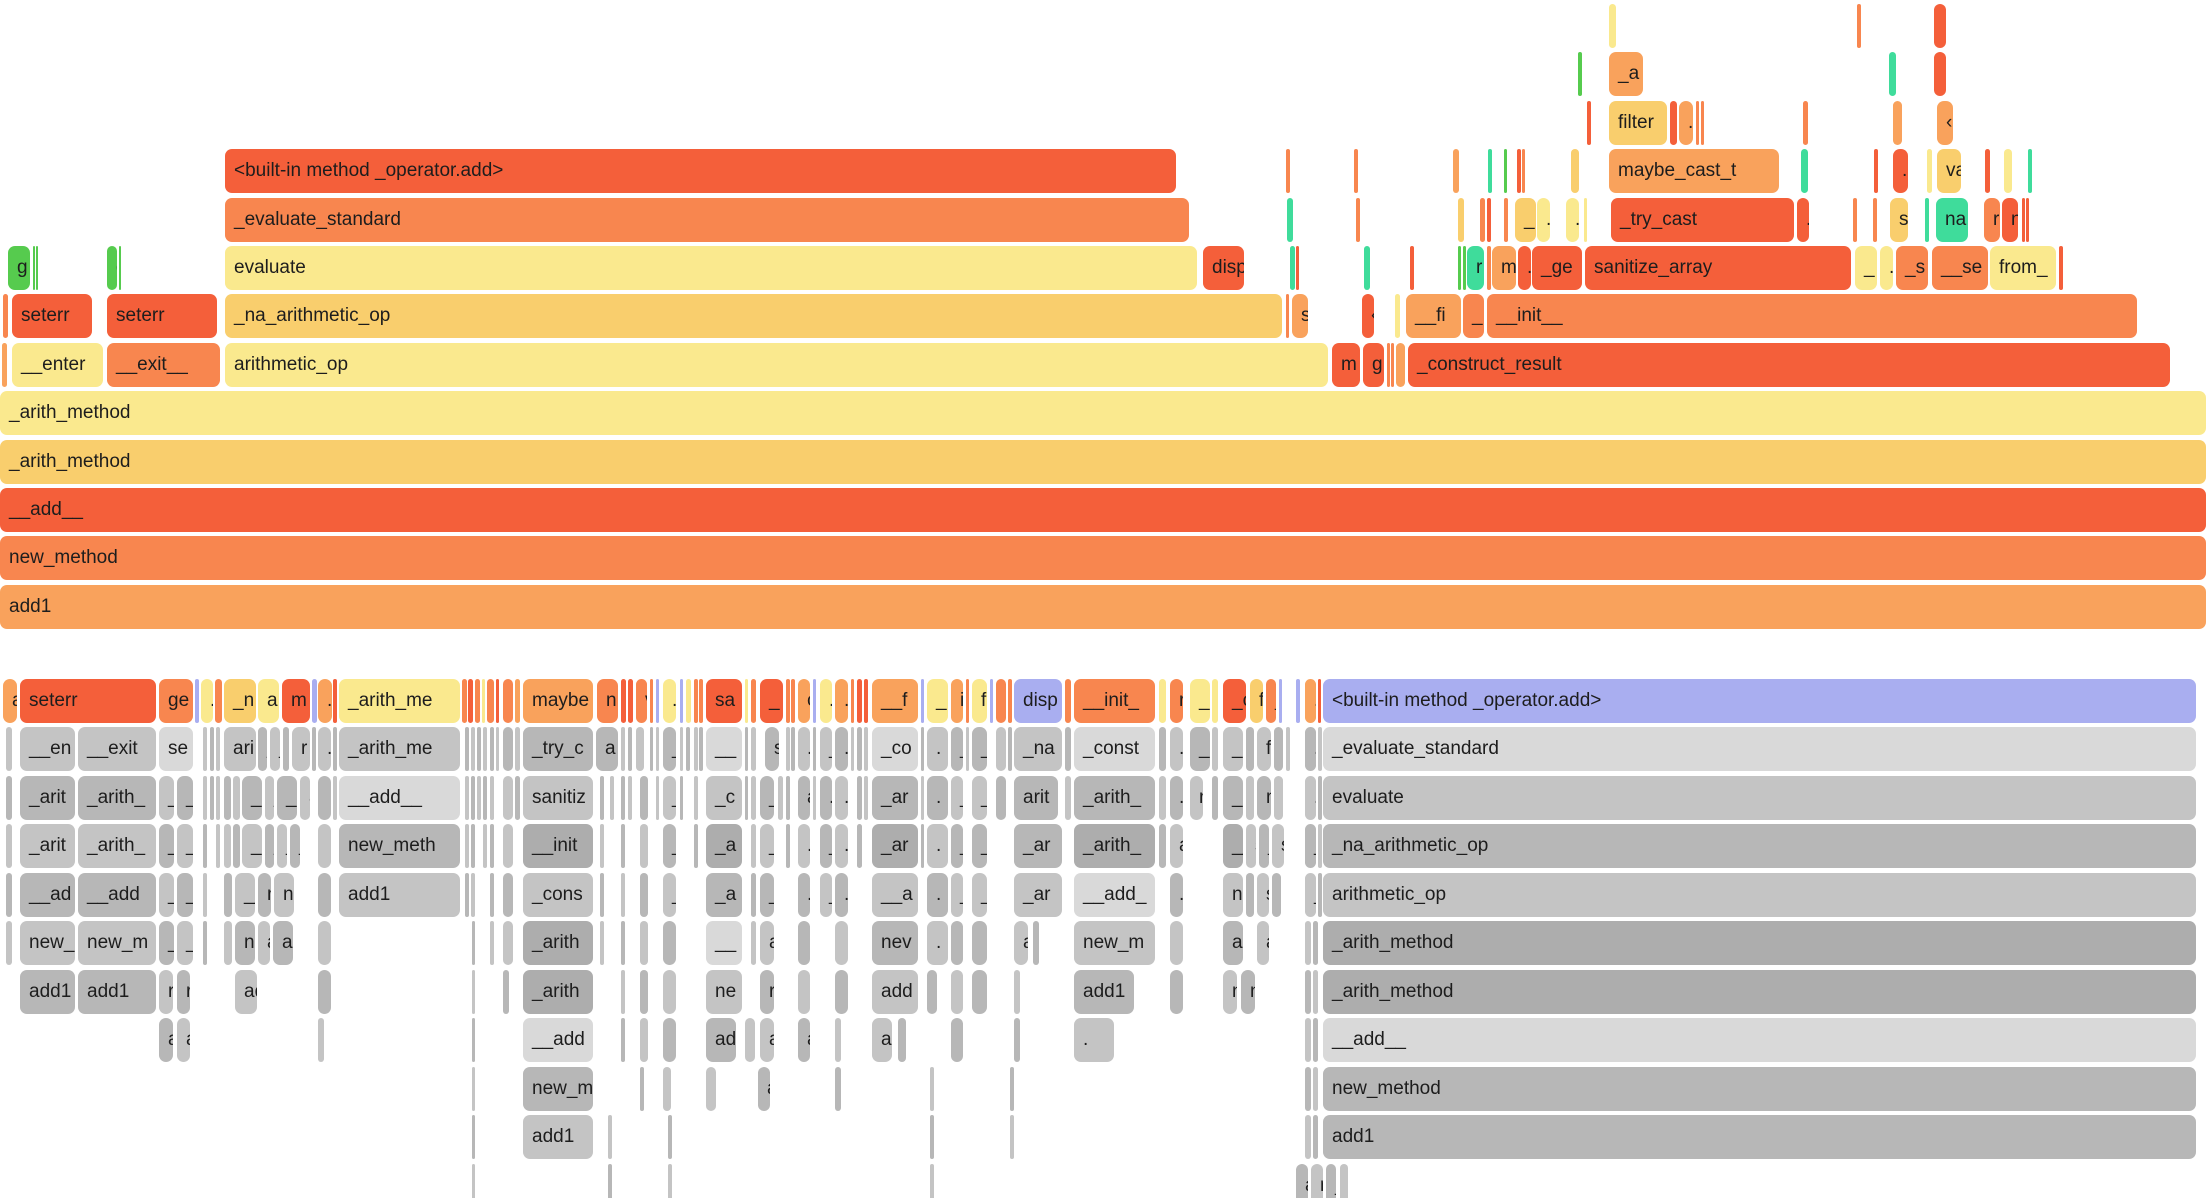 This screenshot has width=2206, height=1198. I want to click on frame-block: _construct_result, so click(1789, 365).